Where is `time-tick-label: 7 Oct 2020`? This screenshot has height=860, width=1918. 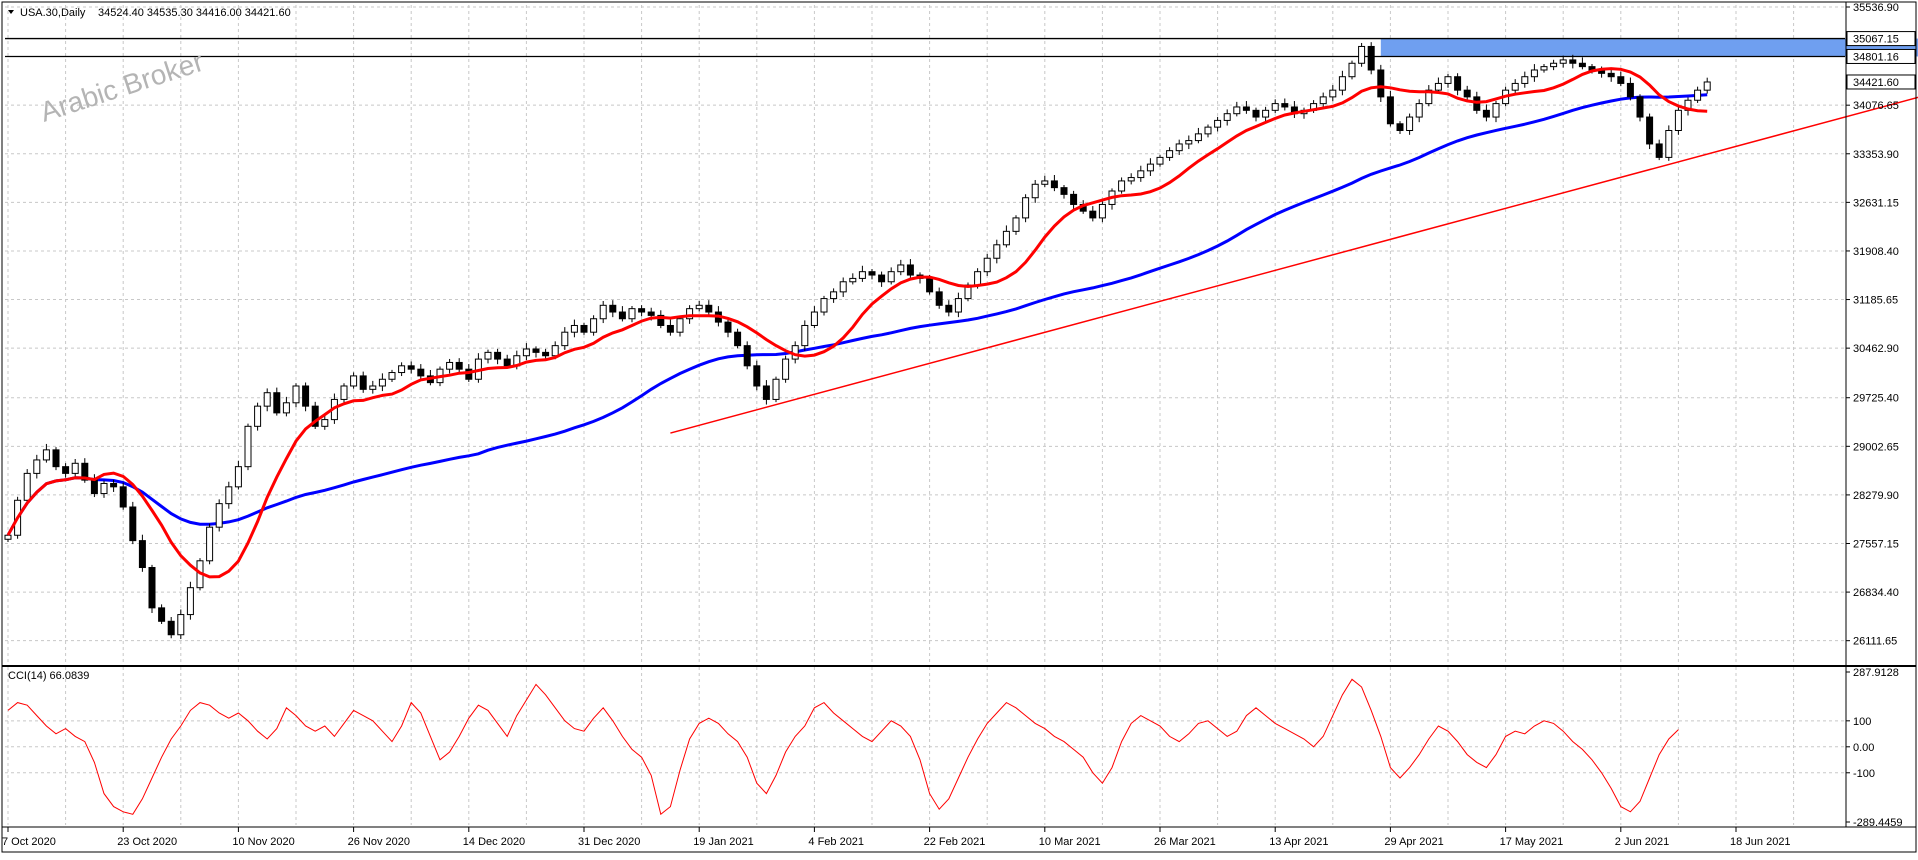
time-tick-label: 7 Oct 2020 is located at coordinates (29, 842).